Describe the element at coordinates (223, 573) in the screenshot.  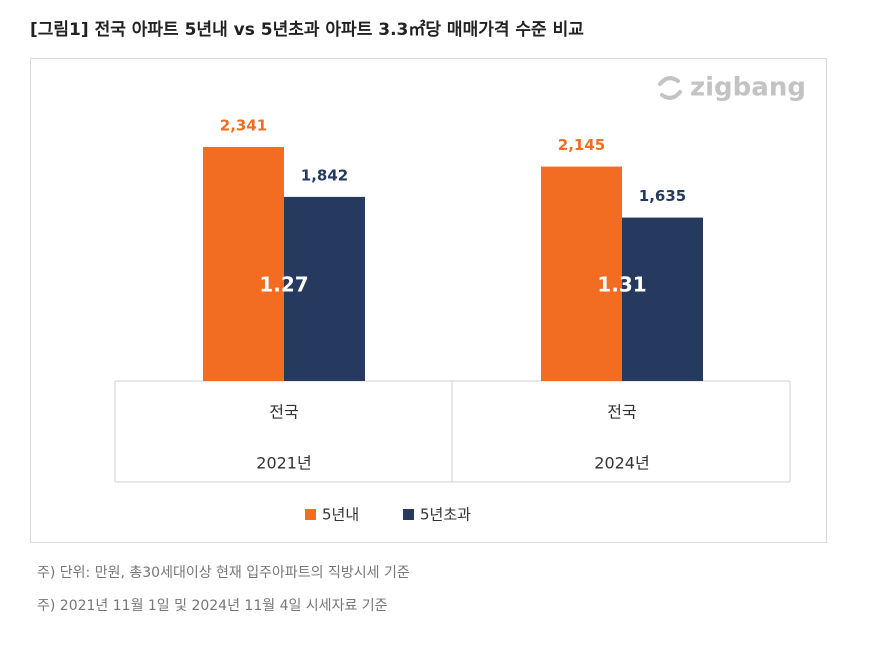
I see `footnote: 주) 단위: 만원, 총30세대이상 현재 입주아파트의 직방시세 기준` at that location.